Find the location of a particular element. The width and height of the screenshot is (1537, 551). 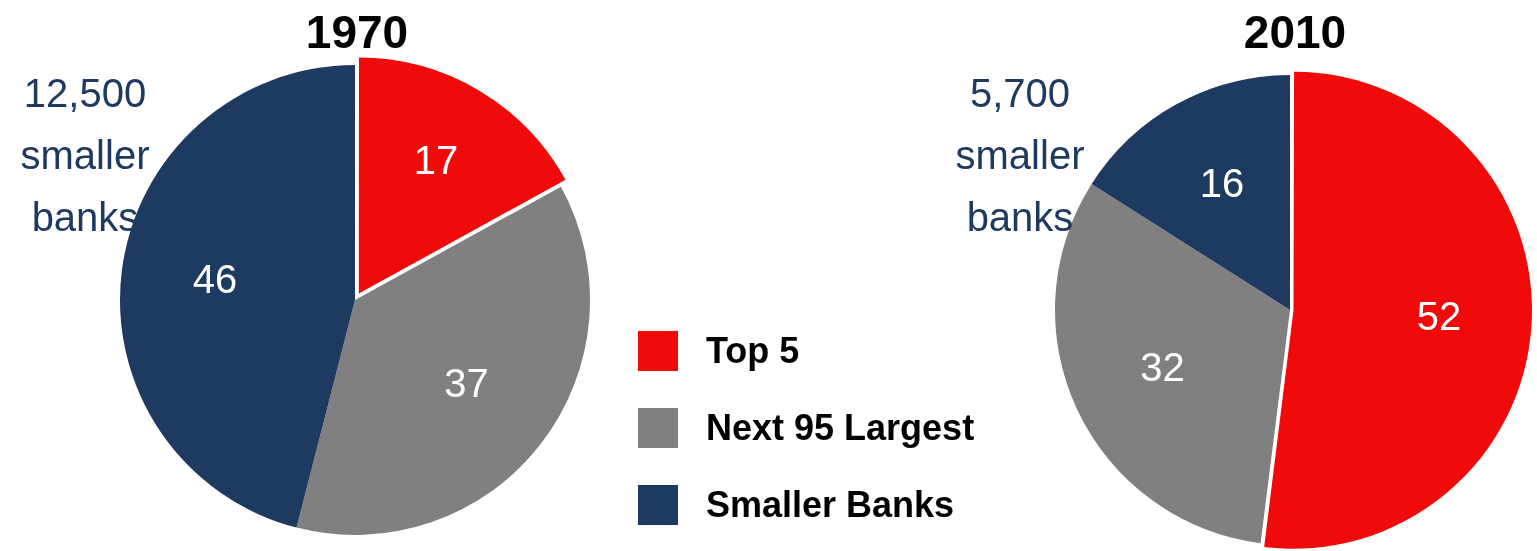

data-label: 52 is located at coordinates (1439, 316).